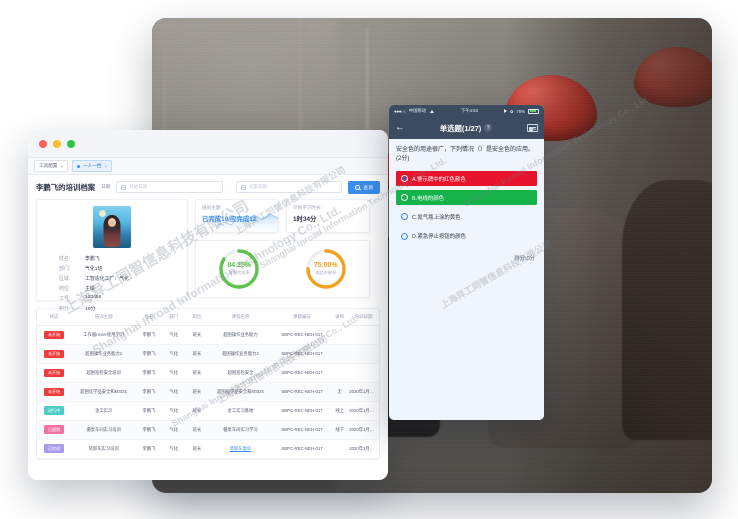 The height and width of the screenshot is (519, 738). What do you see at coordinates (400, 127) in the screenshot?
I see `back-arrow-icon: ←` at bounding box center [400, 127].